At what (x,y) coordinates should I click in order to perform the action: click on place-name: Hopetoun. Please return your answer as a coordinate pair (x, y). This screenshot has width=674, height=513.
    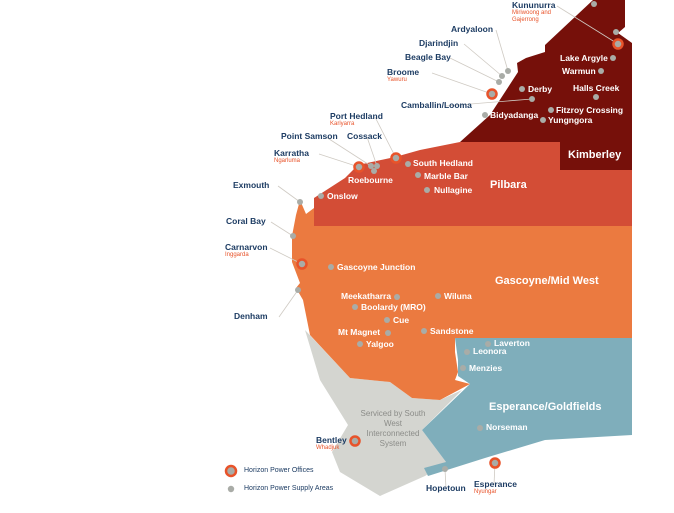
    Looking at the image, I should click on (446, 488).